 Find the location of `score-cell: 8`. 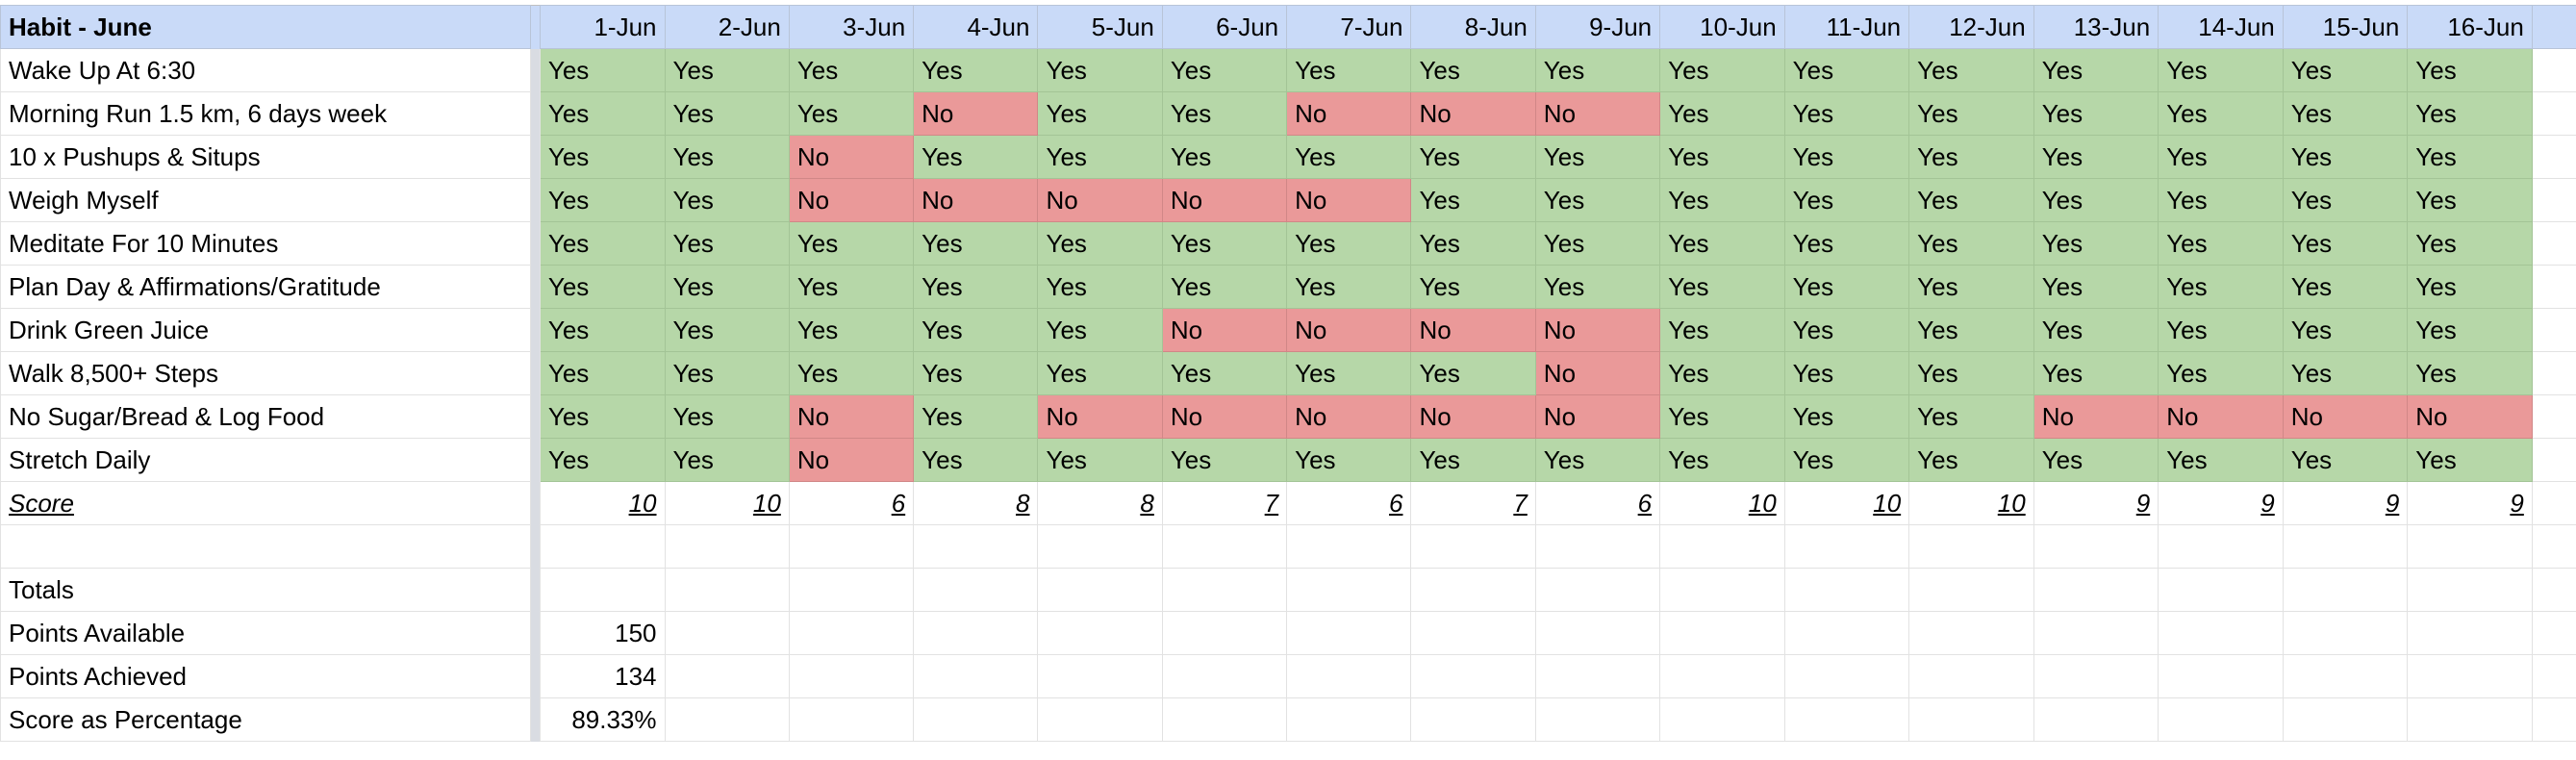

score-cell: 8 is located at coordinates (1100, 503).